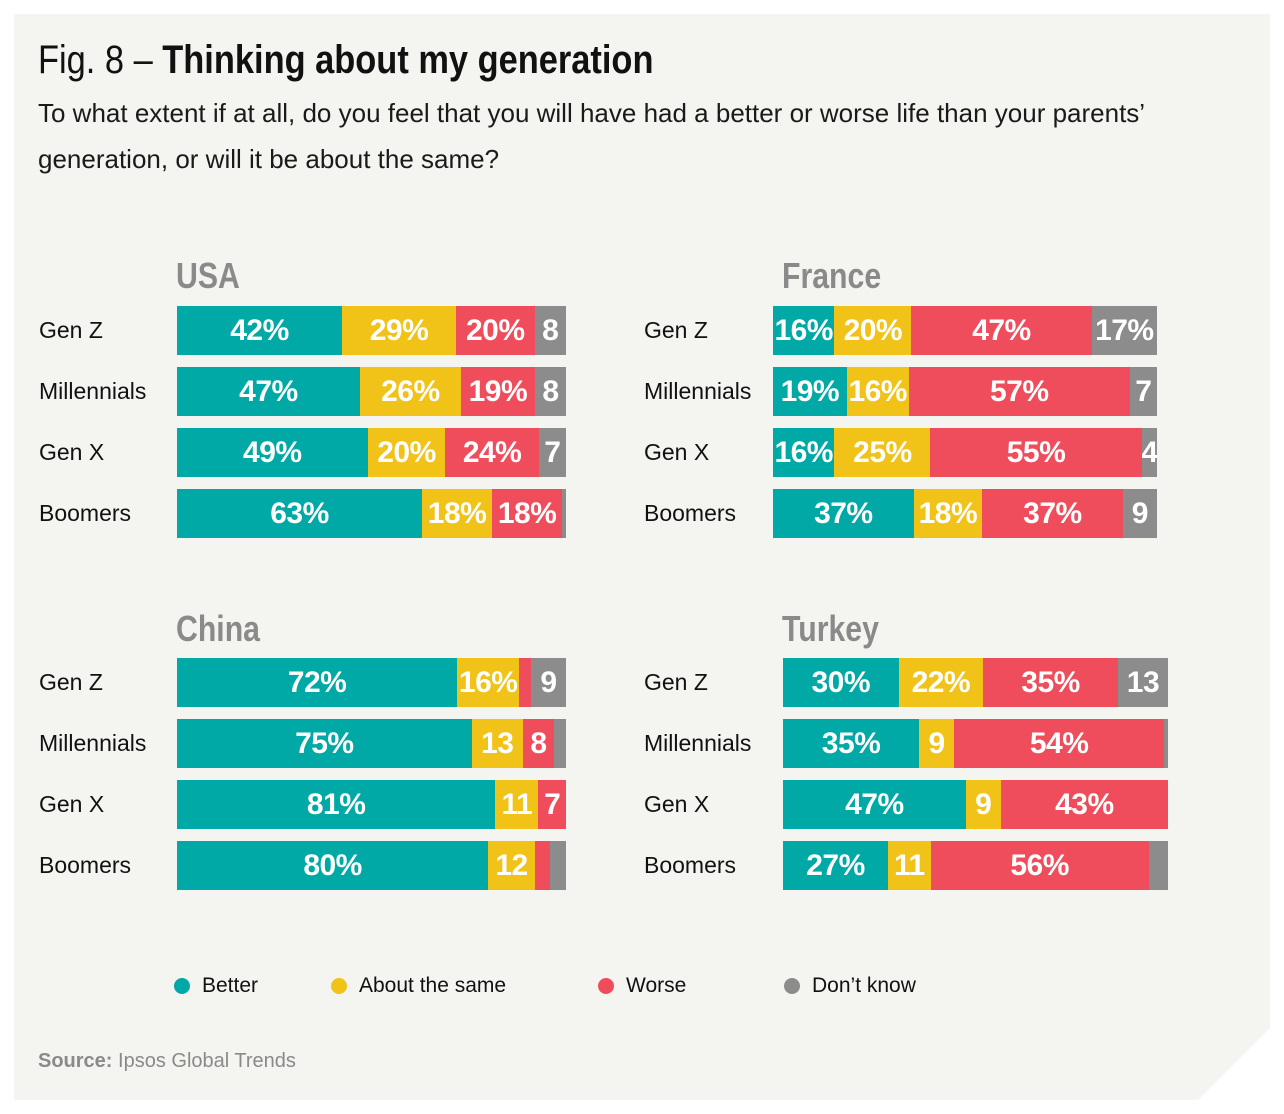  Describe the element at coordinates (497, 743) in the screenshot. I see `bar-segment-same: 13` at that location.